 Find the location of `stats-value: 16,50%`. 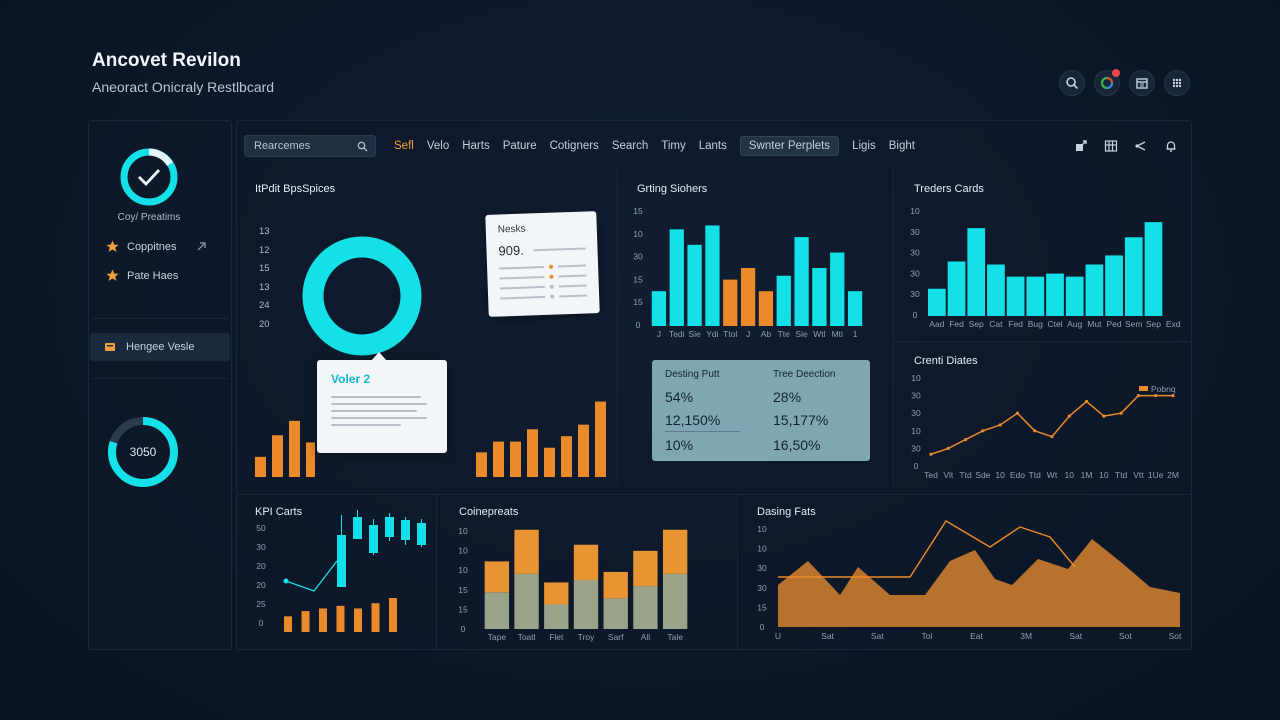

stats-value: 16,50% is located at coordinates (797, 445).